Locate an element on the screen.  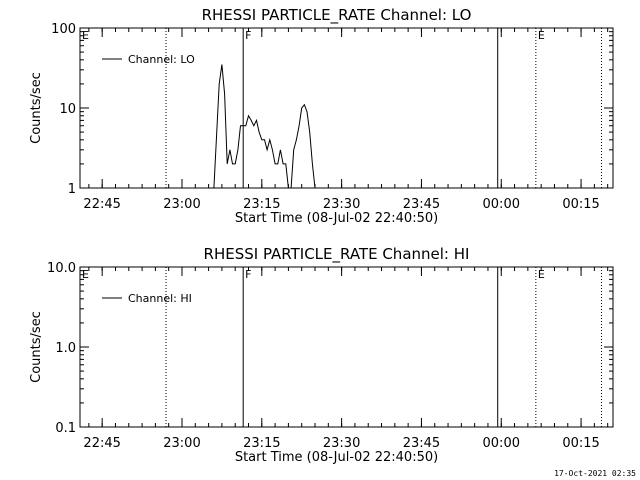
timestamp: 17-Oct-2021 02:35 is located at coordinates (595, 473).